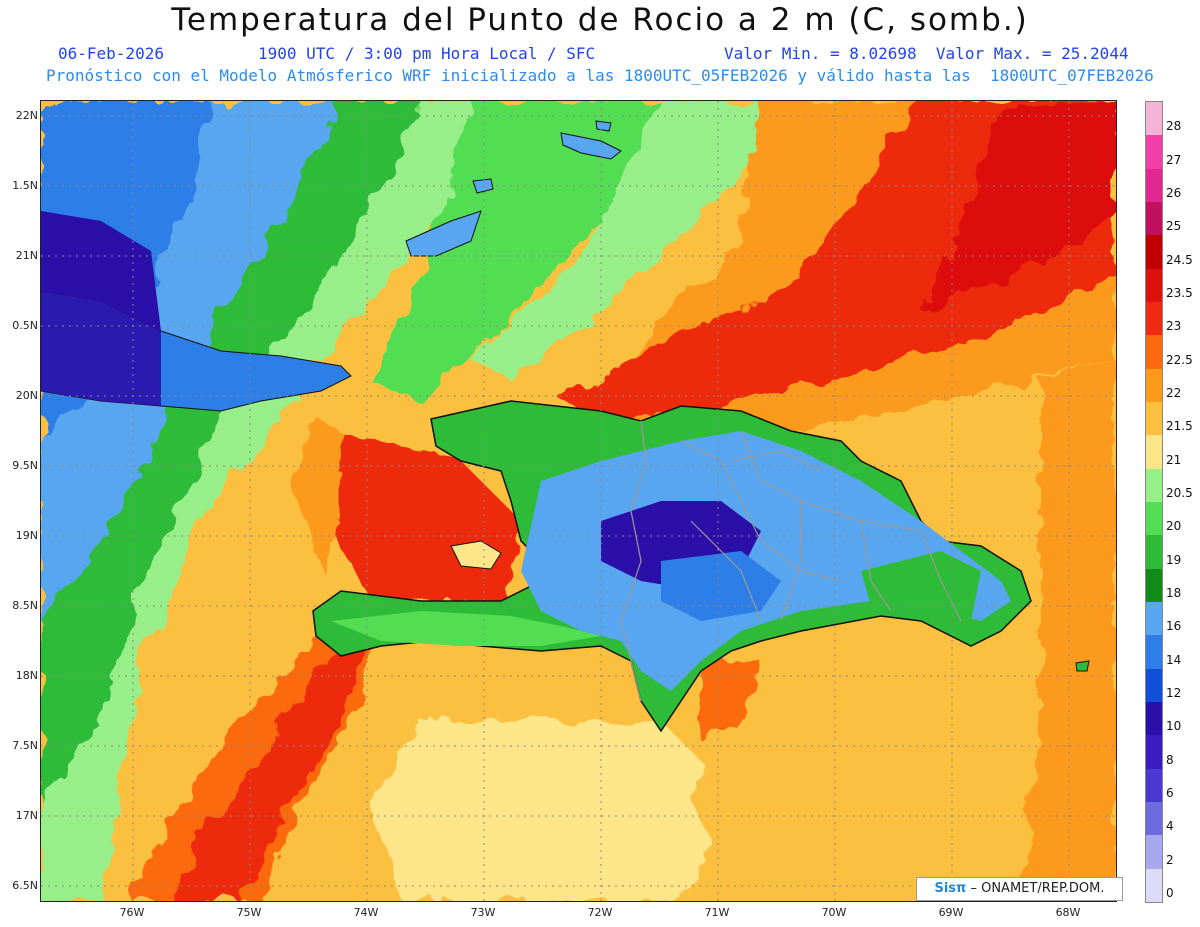 The image size is (1200, 927). Describe the element at coordinates (196, 311) in the screenshot. I see `cuba-landmass` at that location.